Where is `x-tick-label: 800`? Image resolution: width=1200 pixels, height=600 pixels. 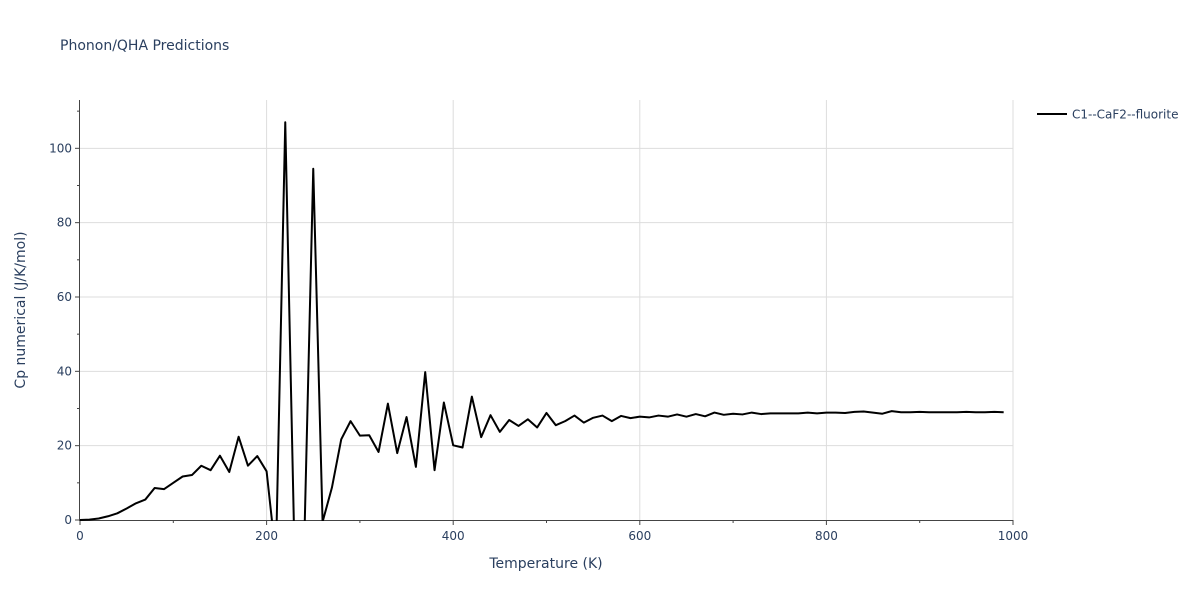
x-tick-label: 800 is located at coordinates (826, 536).